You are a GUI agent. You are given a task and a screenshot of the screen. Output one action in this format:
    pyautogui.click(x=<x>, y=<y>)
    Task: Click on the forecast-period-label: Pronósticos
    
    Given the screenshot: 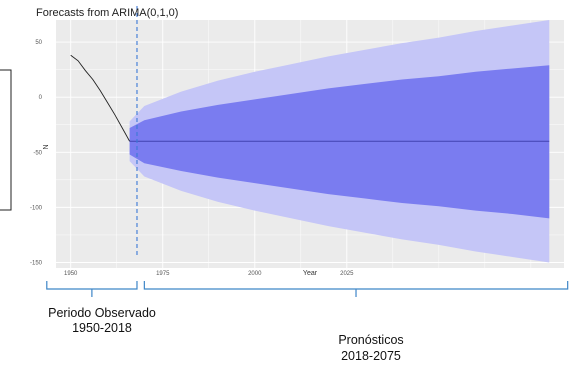 What is the action you would take?
    pyautogui.click(x=370, y=340)
    